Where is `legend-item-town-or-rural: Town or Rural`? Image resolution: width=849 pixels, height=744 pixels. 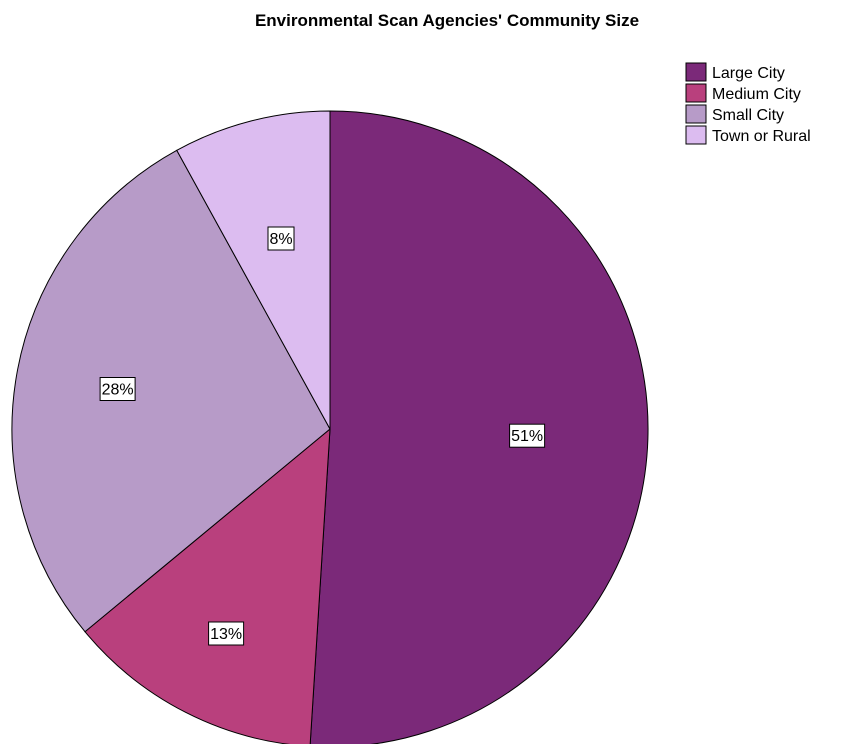
legend-item-town-or-rural: Town or Rural is located at coordinates (748, 135).